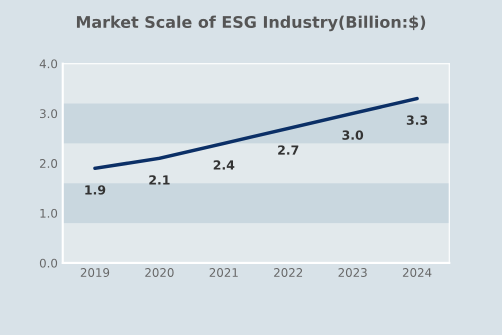  Describe the element at coordinates (251, 24) in the screenshot. I see `chart-title: Market Scale of ESG Industry(Billion:$)` at that location.